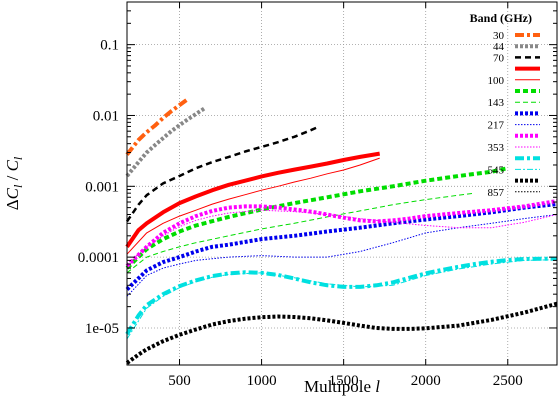  What do you see at coordinates (499, 58) in the screenshot?
I see `legend-label: 70` at bounding box center [499, 58].